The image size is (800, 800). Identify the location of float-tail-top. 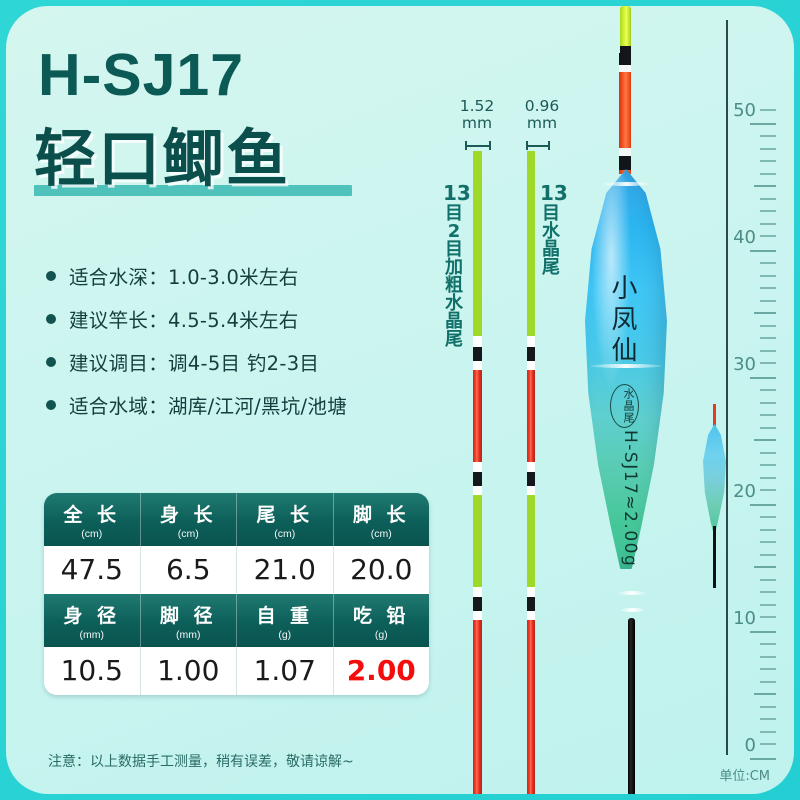
(625, 45).